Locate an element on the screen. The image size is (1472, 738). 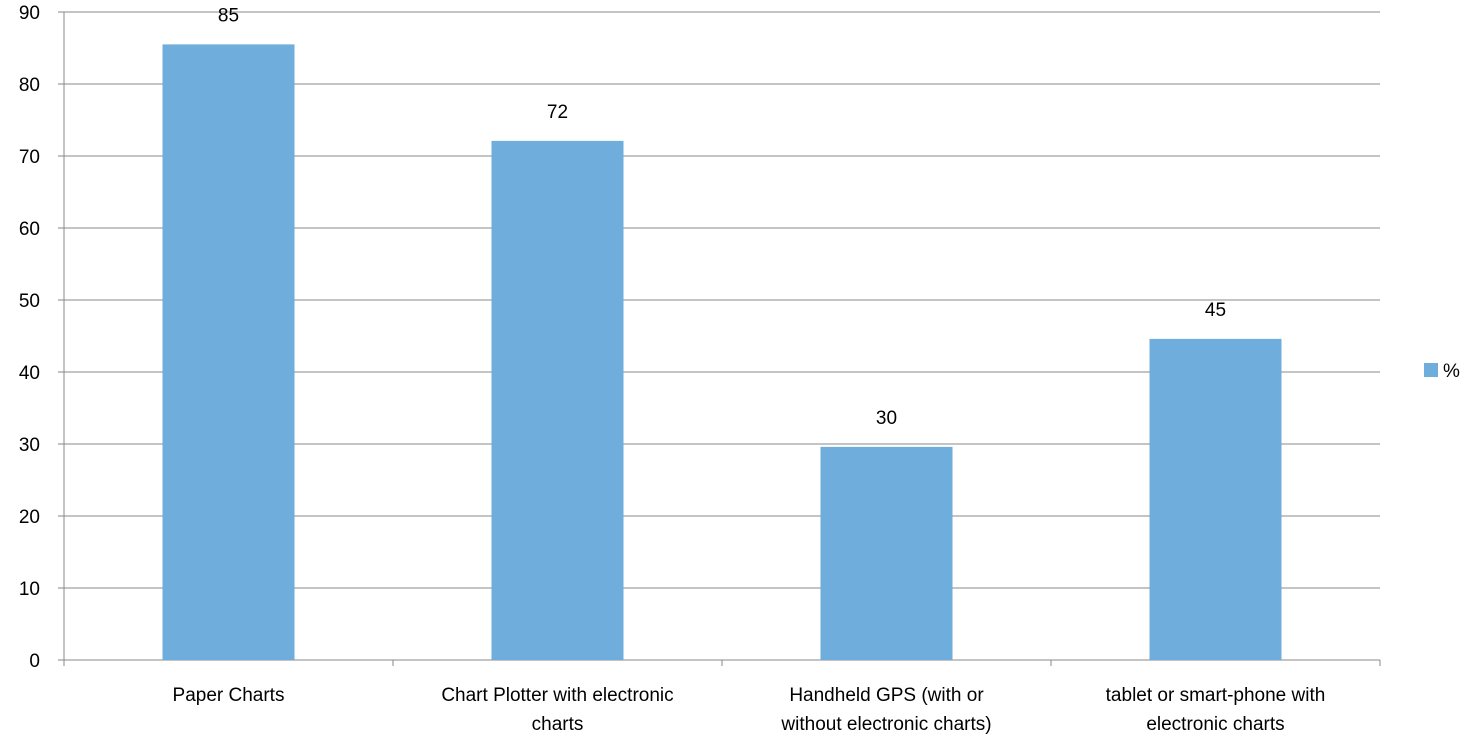
y-tick-label: 90 is located at coordinates (29, 13).